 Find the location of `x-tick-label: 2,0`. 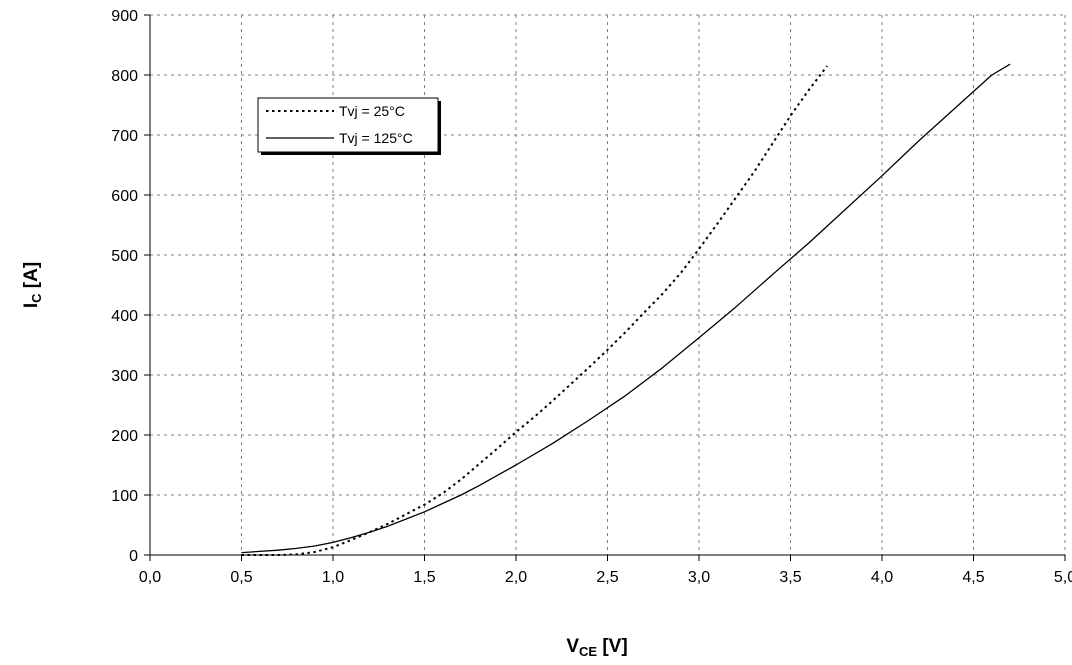

x-tick-label: 2,0 is located at coordinates (516, 577).